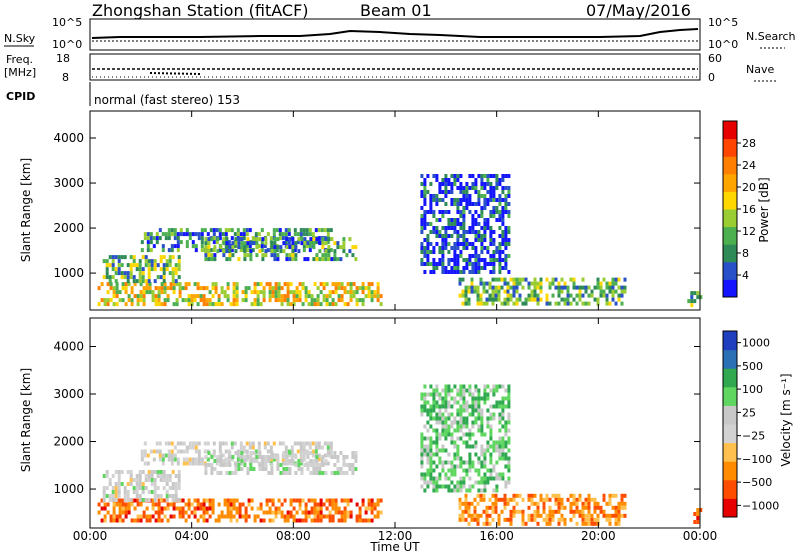 This screenshot has height=554, width=800. Describe the element at coordinates (760, 505) in the screenshot. I see `velocity-colorbar-tick-label: −1000` at that location.